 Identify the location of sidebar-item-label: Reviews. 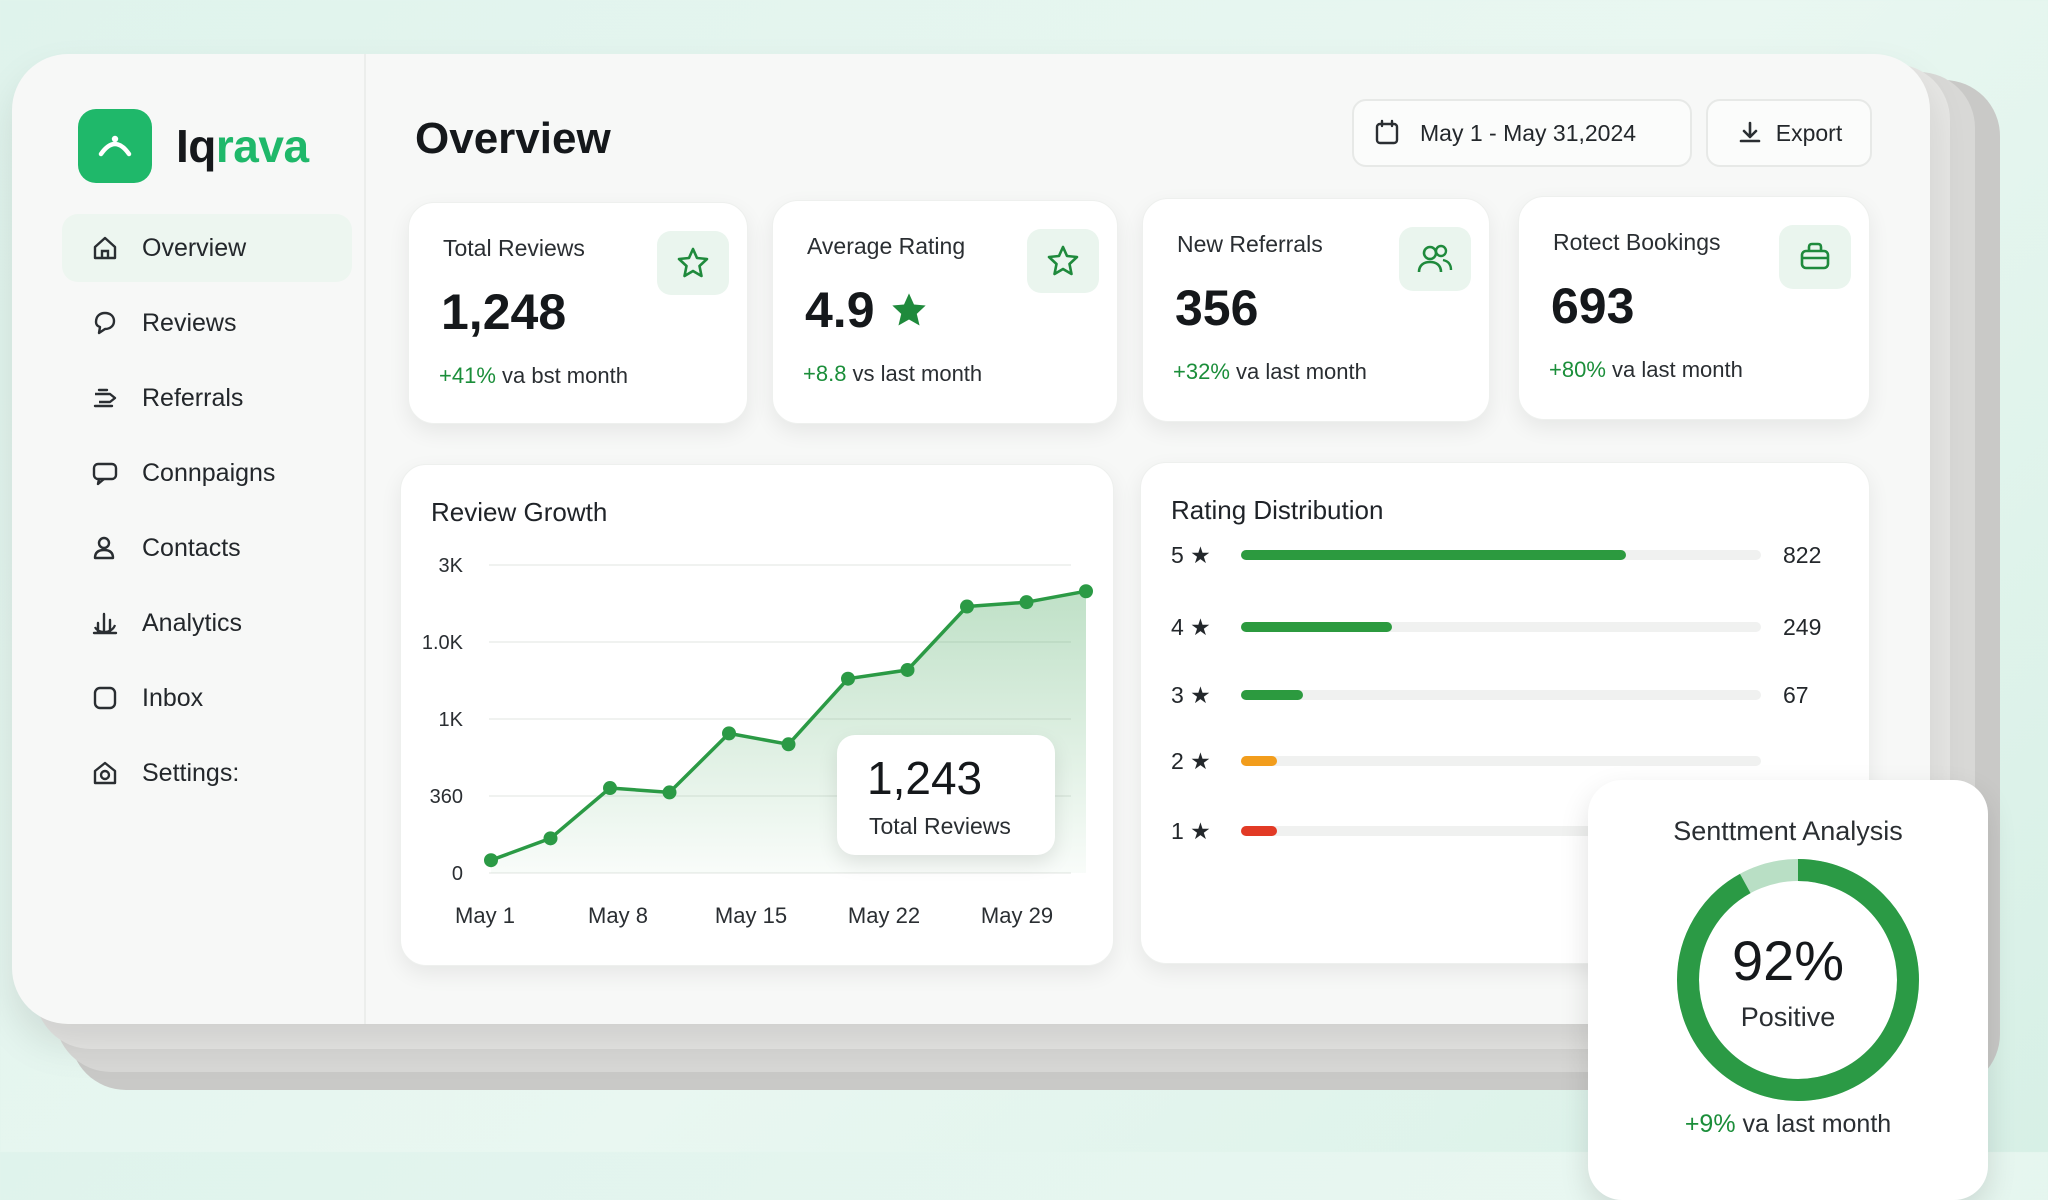
(189, 322).